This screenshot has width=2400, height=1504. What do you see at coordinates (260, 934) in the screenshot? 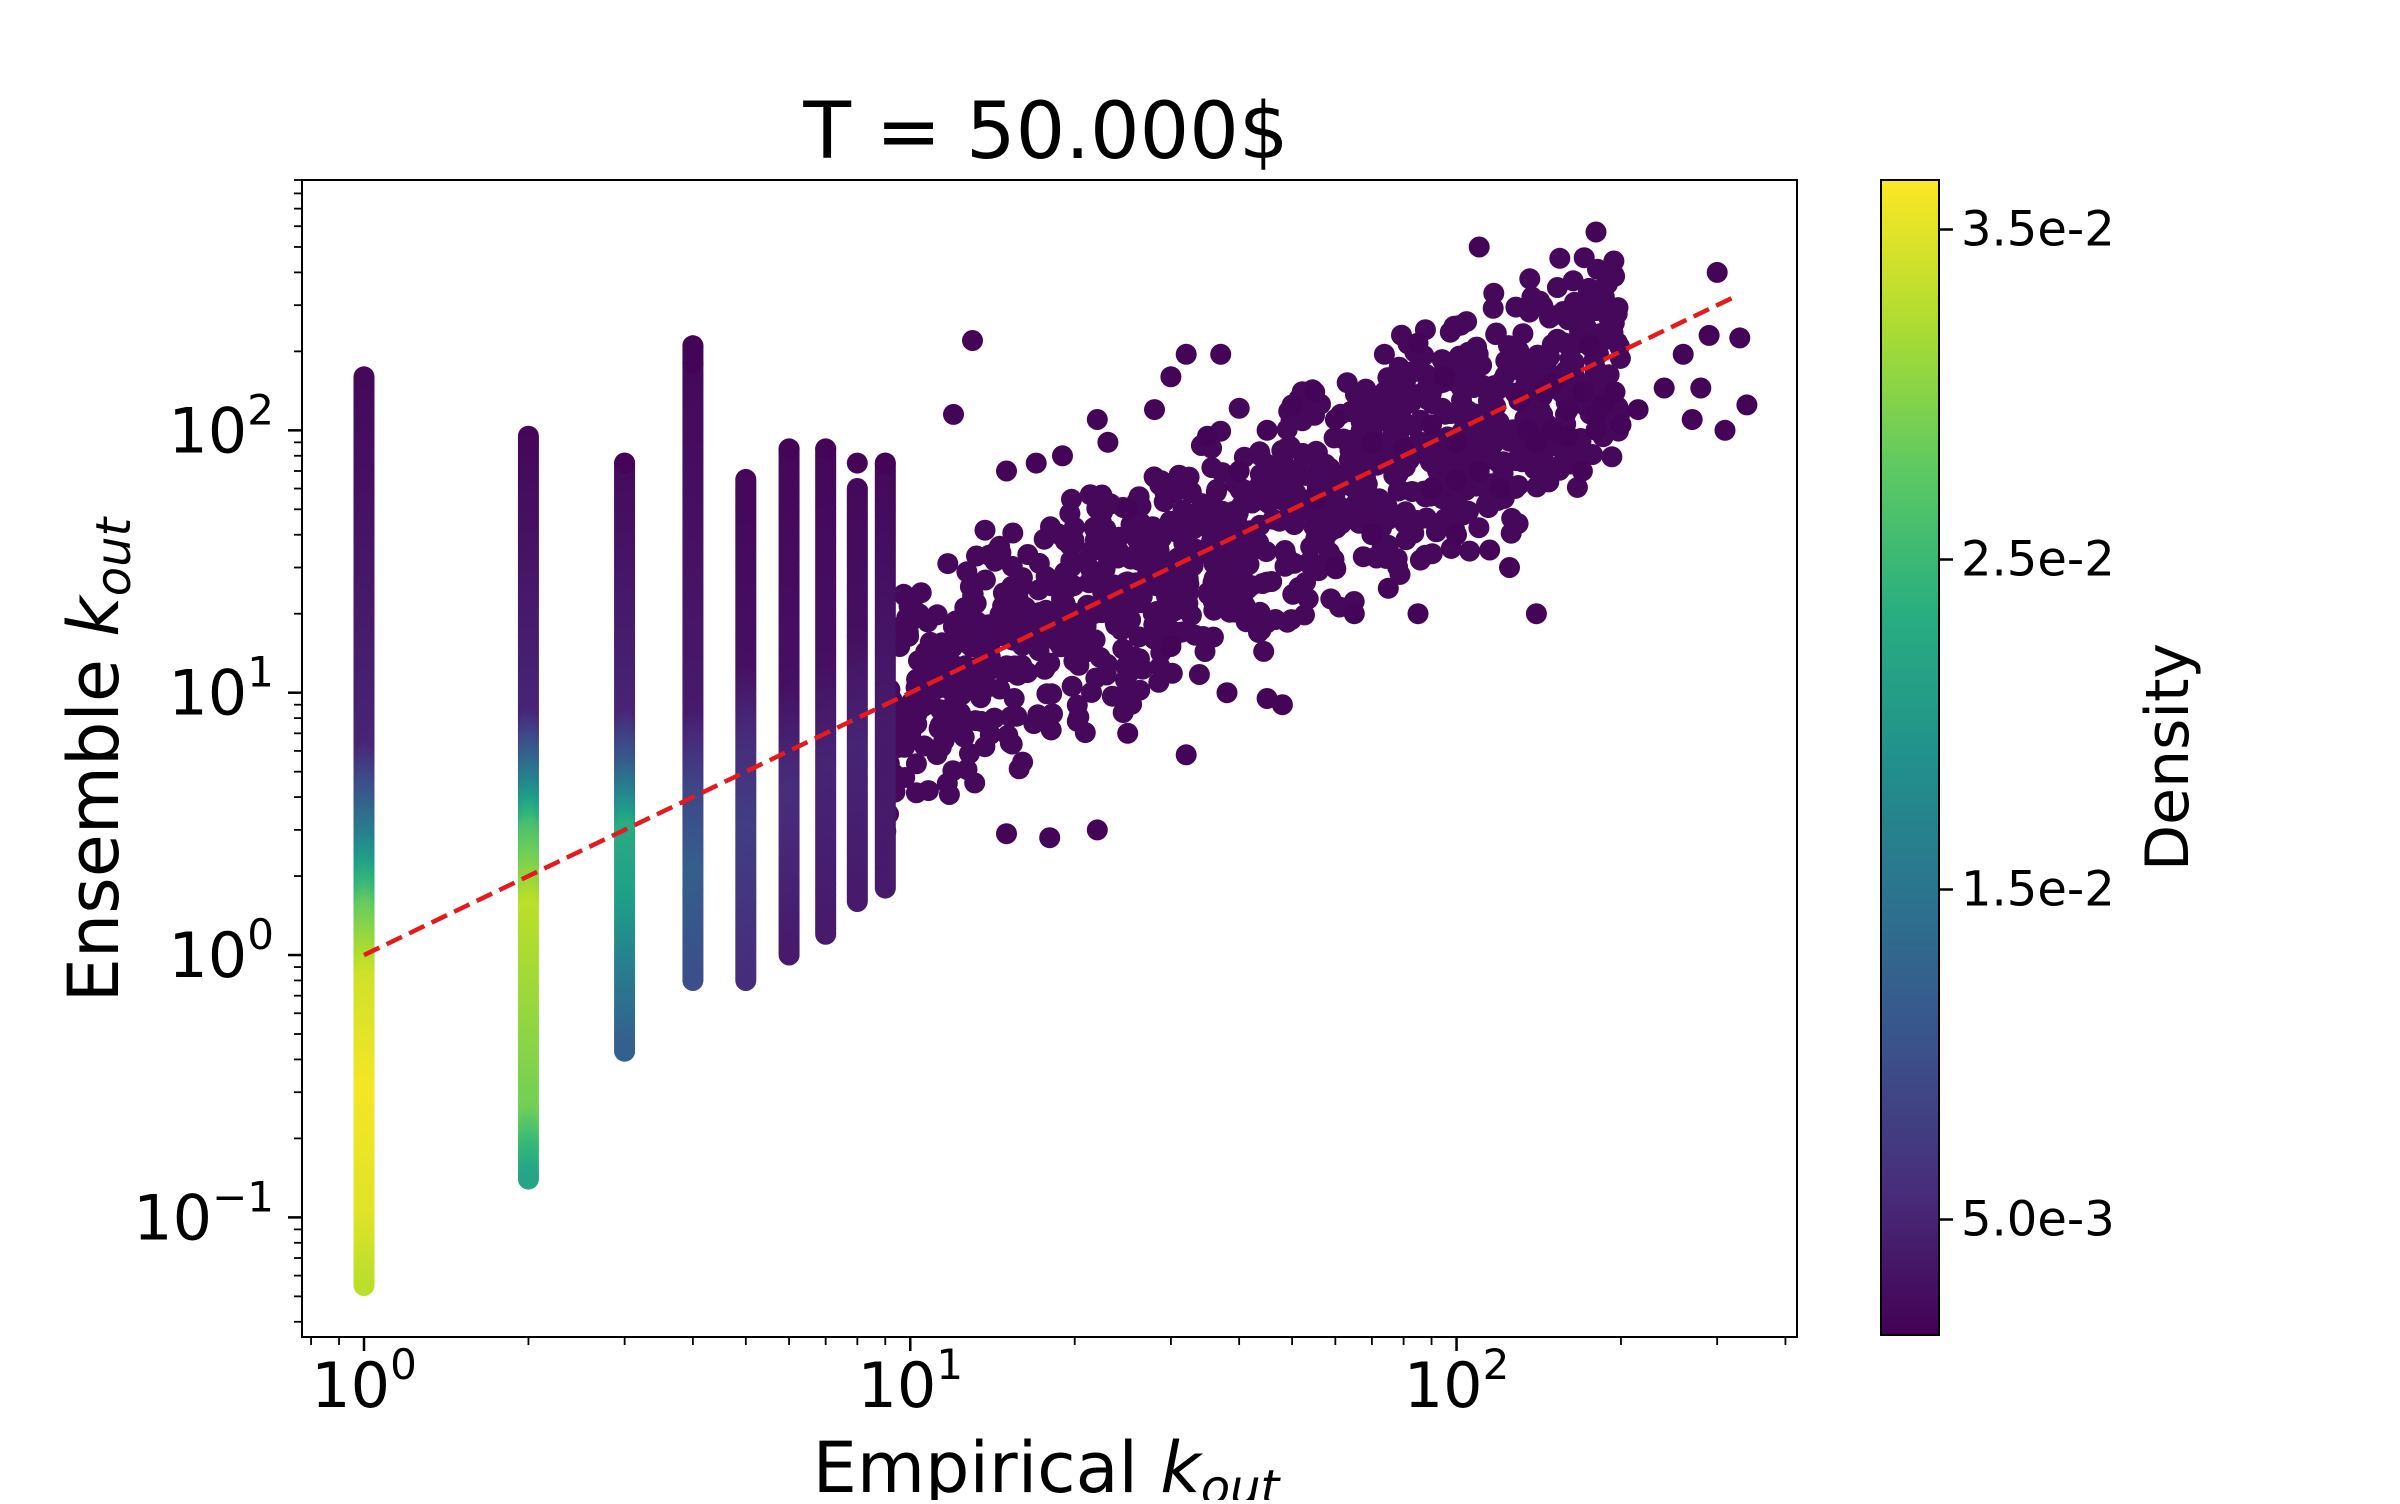
I see `y-tick-label-exponent: 0` at bounding box center [260, 934].